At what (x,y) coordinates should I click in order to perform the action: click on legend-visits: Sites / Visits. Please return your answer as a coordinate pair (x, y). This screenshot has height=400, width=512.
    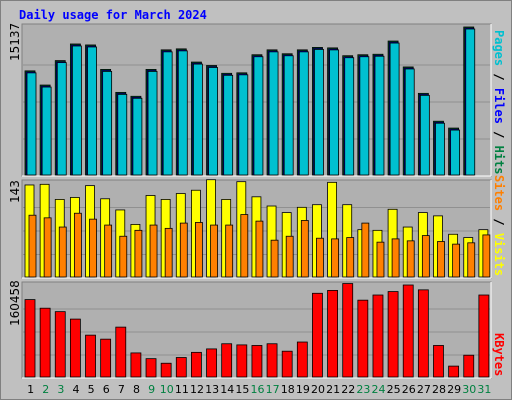
    Looking at the image, I should click on (499, 225).